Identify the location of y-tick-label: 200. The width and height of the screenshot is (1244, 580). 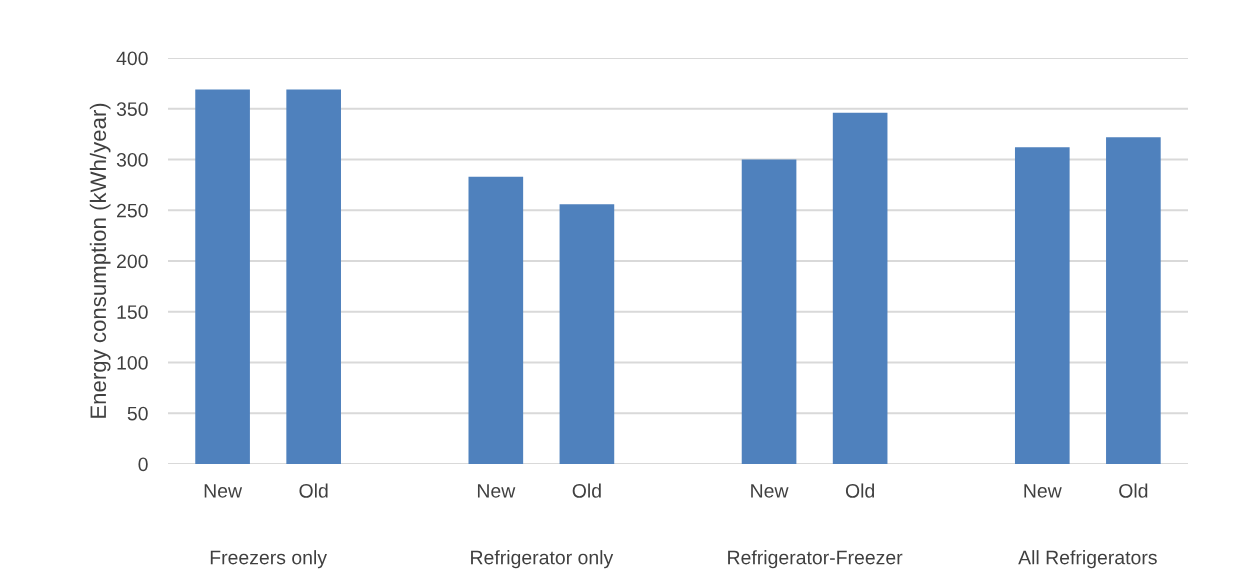
(132, 261).